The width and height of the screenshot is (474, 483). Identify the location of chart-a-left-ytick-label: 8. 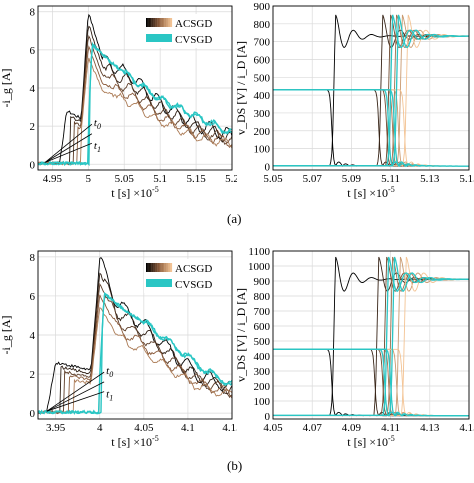
(33, 13).